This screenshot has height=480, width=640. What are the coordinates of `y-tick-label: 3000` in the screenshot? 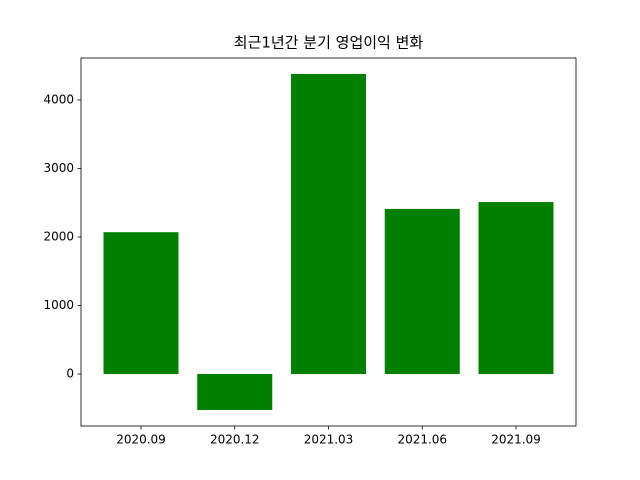 It's located at (58, 168).